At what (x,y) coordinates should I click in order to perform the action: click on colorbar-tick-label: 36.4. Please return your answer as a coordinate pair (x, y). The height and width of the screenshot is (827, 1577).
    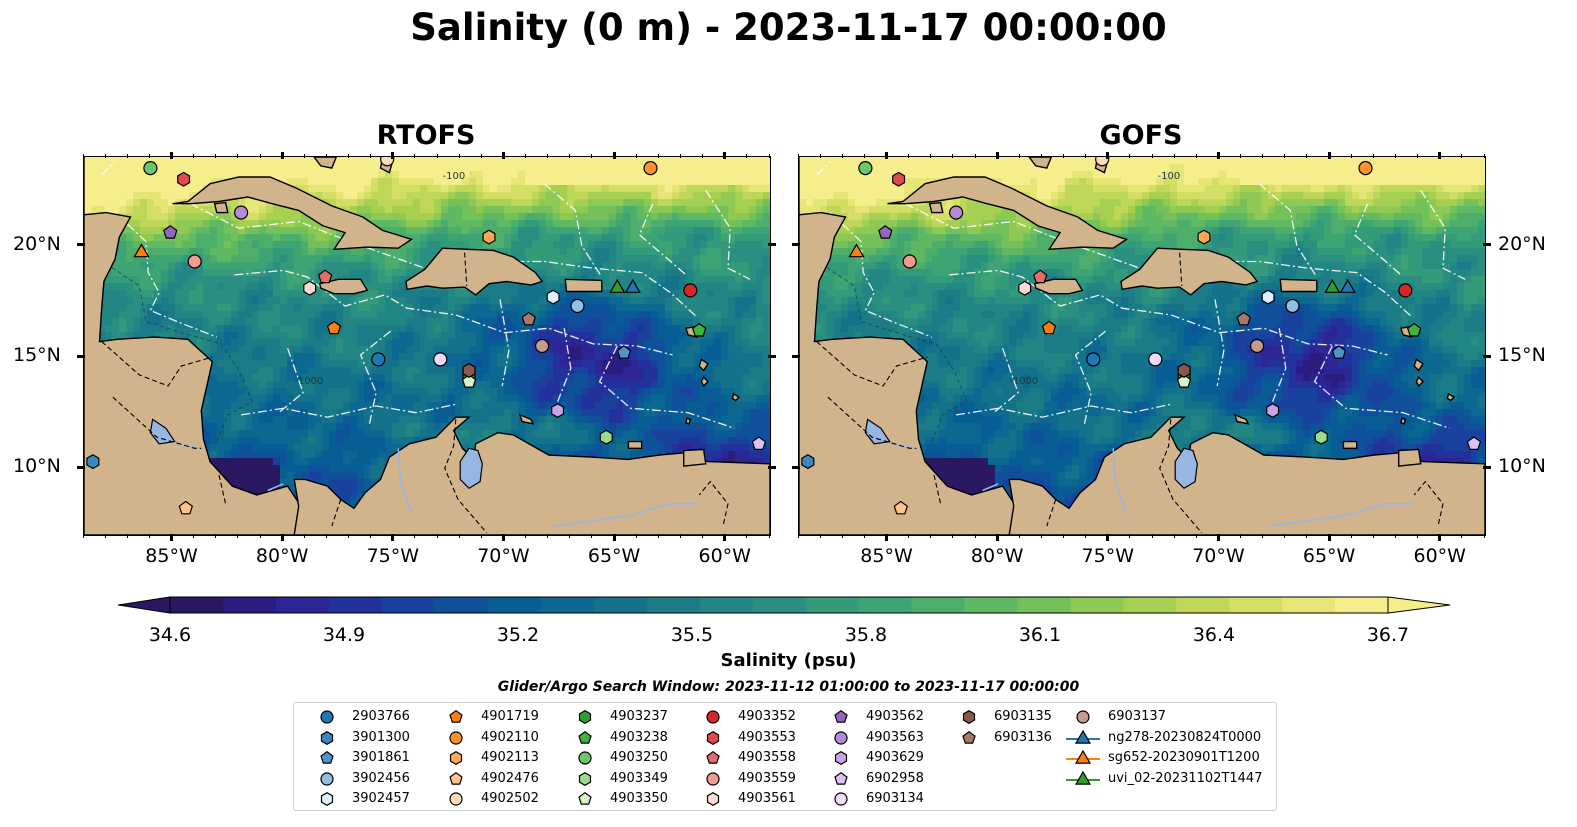
    Looking at the image, I should click on (1214, 635).